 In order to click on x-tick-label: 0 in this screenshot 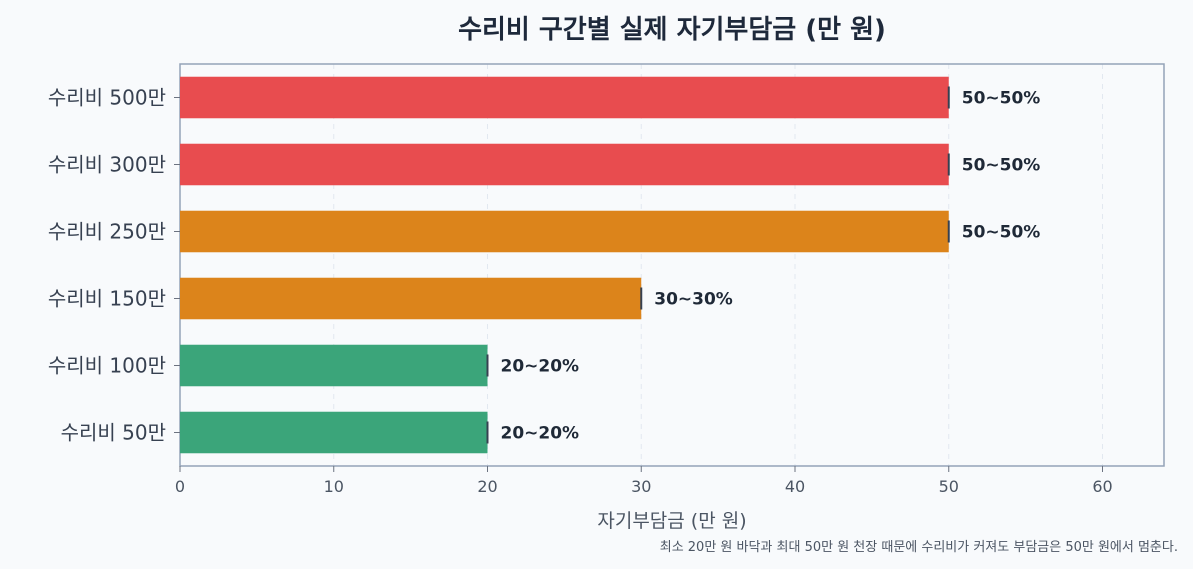, I will do `click(180, 486)`.